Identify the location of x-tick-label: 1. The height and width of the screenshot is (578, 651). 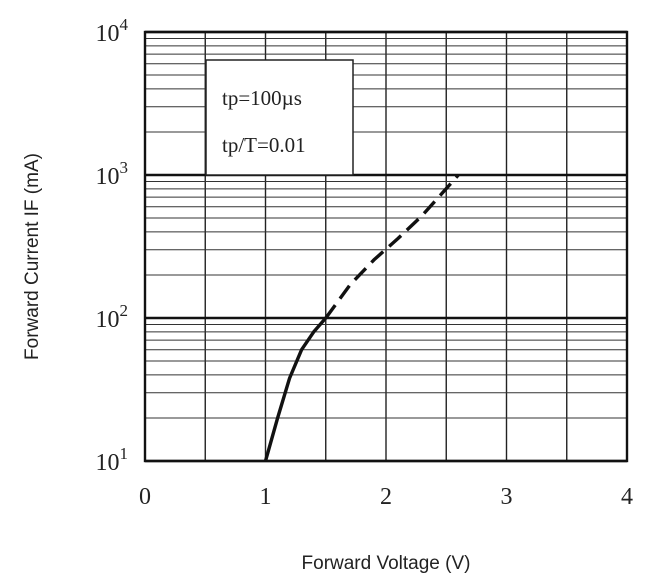
(266, 497).